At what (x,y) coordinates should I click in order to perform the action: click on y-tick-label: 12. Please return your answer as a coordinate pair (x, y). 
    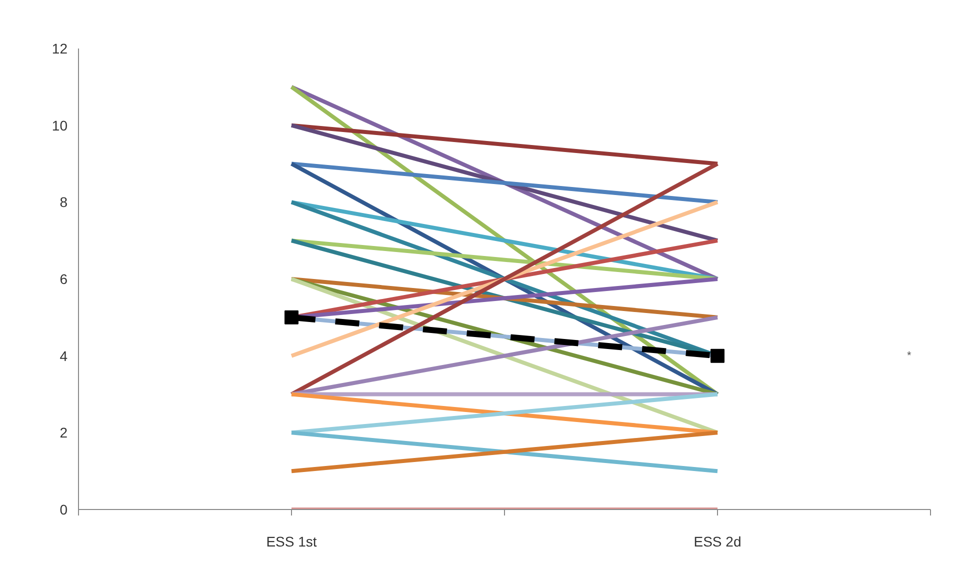
    Looking at the image, I should click on (60, 48).